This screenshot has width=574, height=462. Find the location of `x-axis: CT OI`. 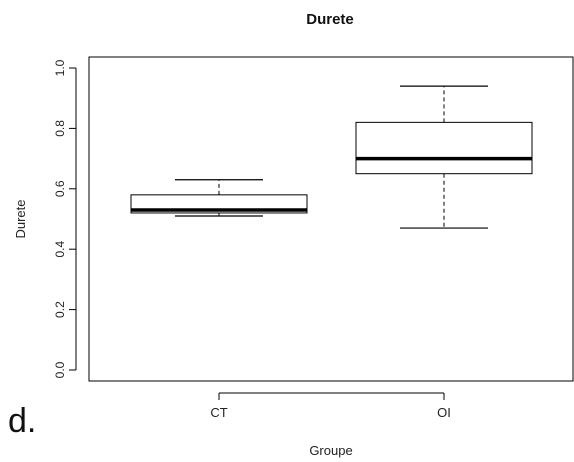

x-axis: CT OI is located at coordinates (330, 406).